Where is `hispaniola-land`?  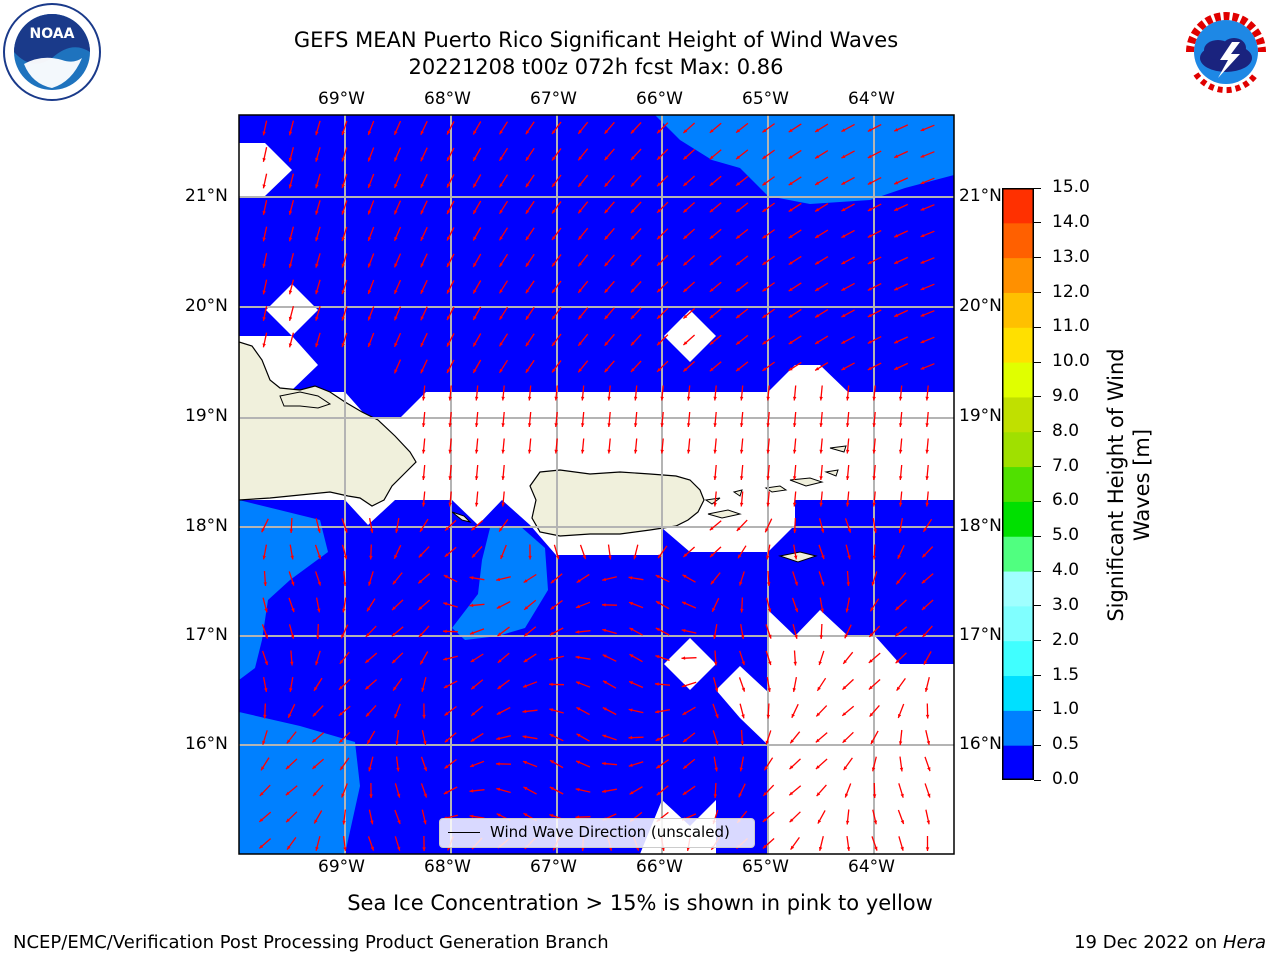
hispaniola-land is located at coordinates (328, 424).